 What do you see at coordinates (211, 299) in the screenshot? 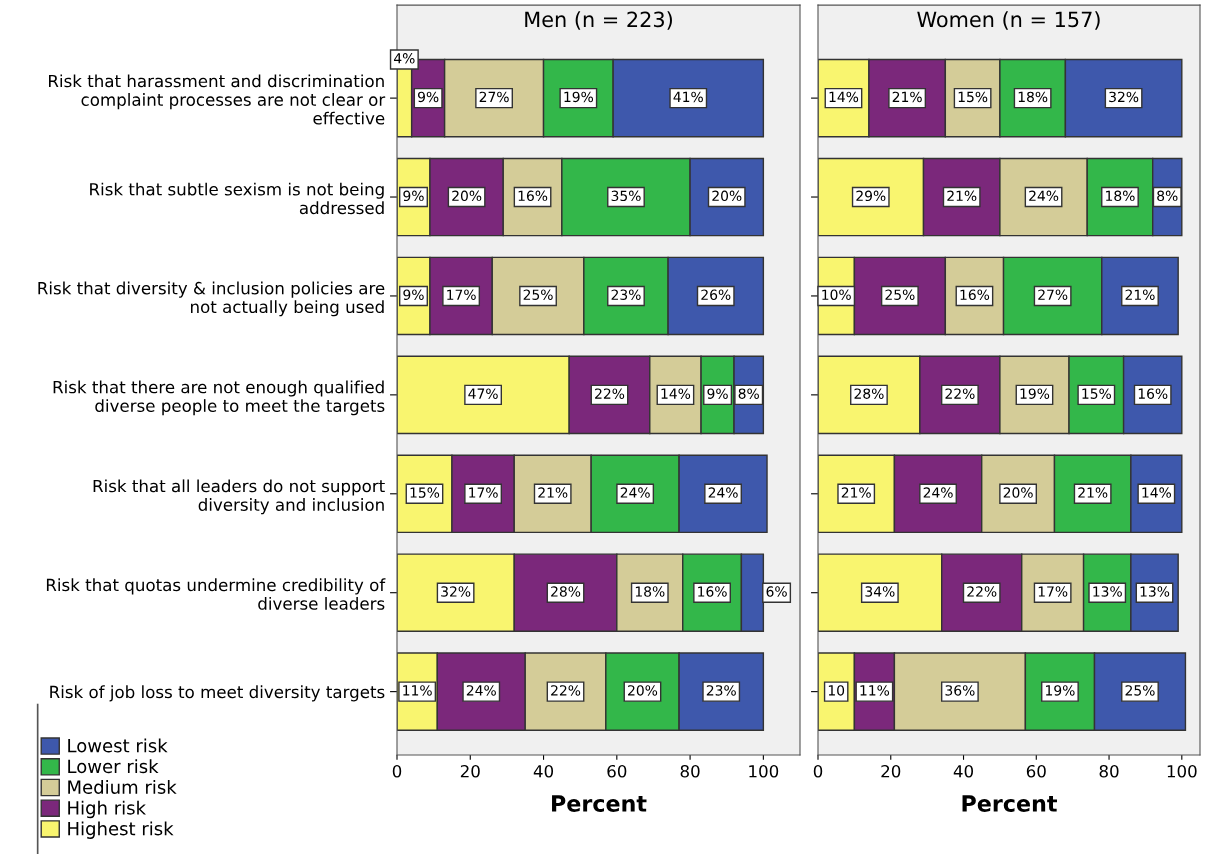
I see `y-tick-label: Risk that diversity & inclusion policies are not actually being used` at bounding box center [211, 299].